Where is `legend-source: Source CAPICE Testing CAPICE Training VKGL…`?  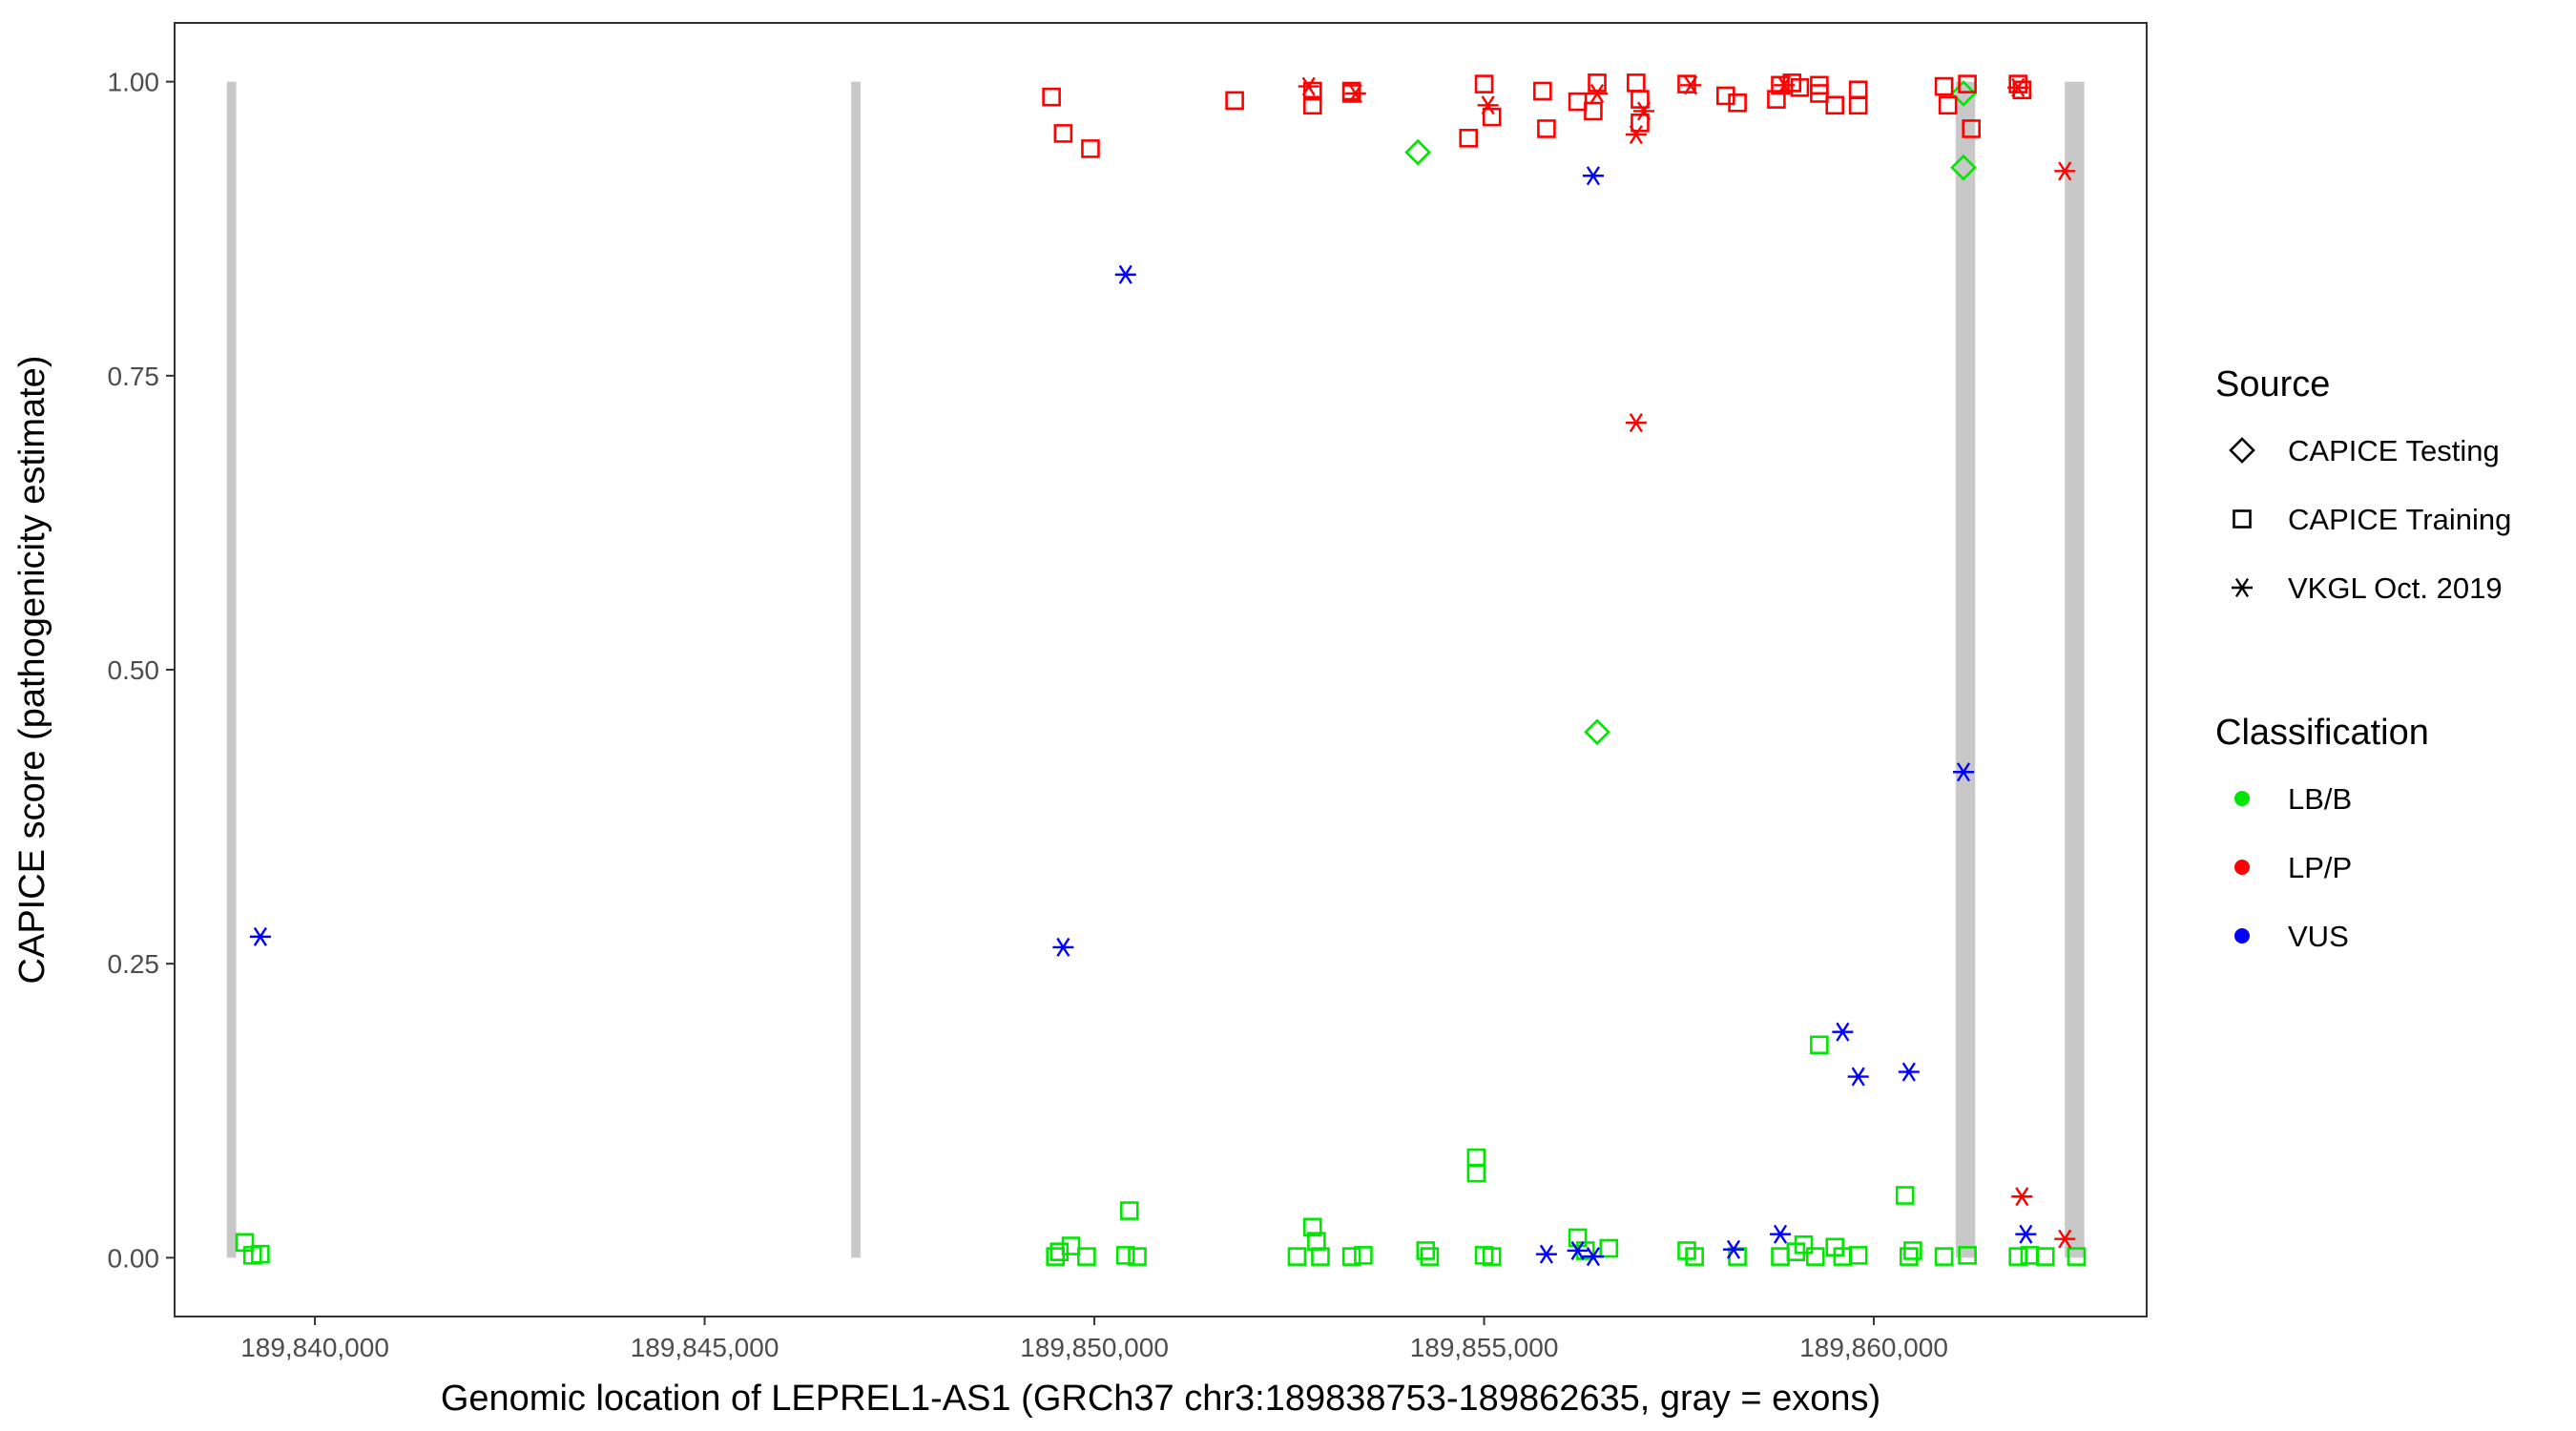
legend-source: Source CAPICE Testing CAPICE Training VKGL… is located at coordinates (2363, 484).